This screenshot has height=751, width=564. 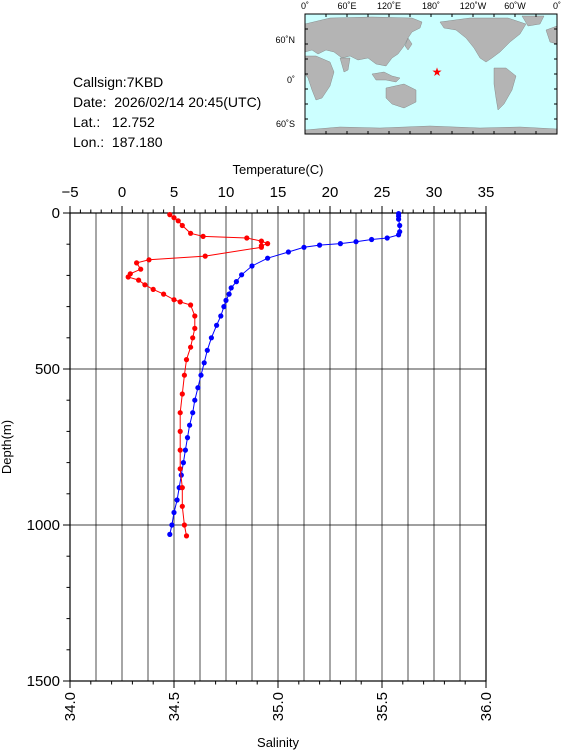 I want to click on map-latitude-label: 0˚, so click(x=291, y=80).